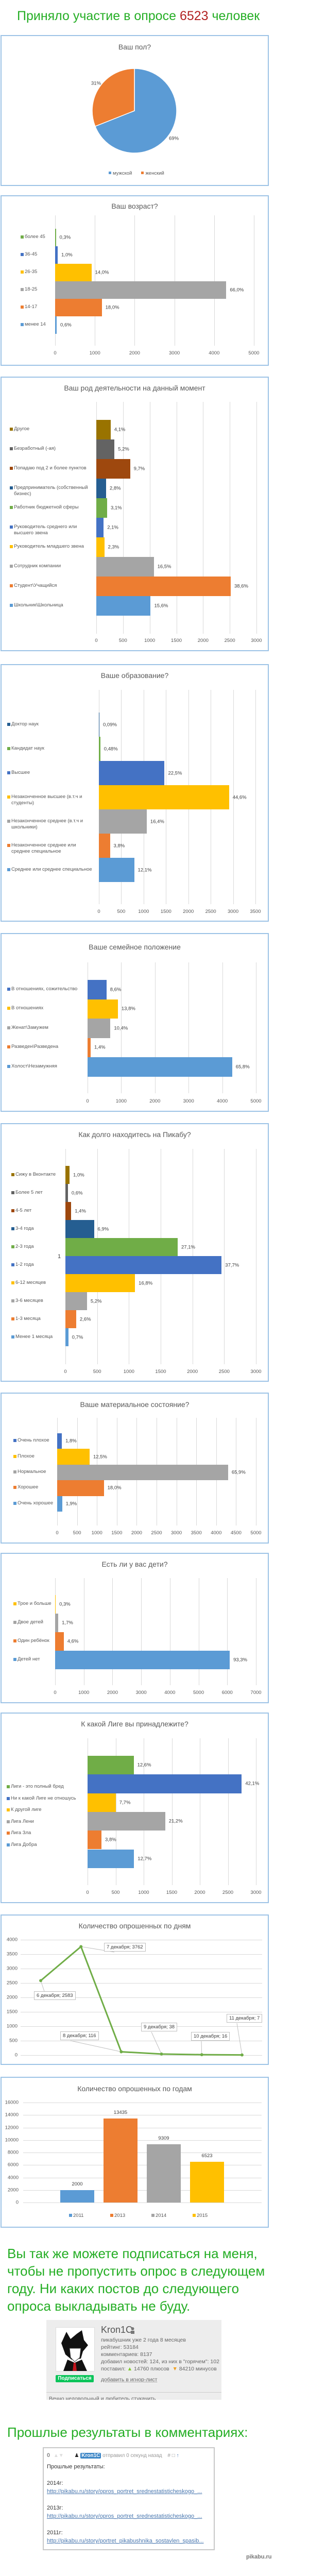  What do you see at coordinates (163, 586) in the screenshot?
I see `bar-Студент\Учащийся` at bounding box center [163, 586].